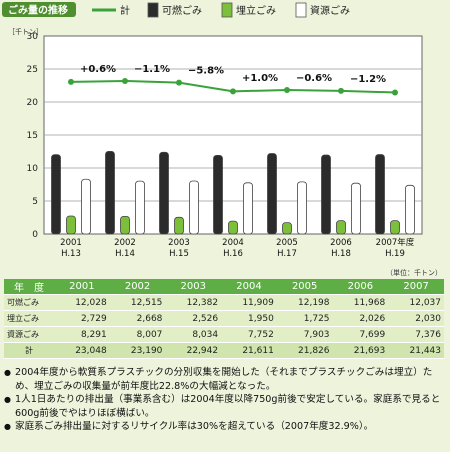  What do you see at coordinates (304, 318) in the screenshot?
I see `table-cell: 1,725` at bounding box center [304, 318].